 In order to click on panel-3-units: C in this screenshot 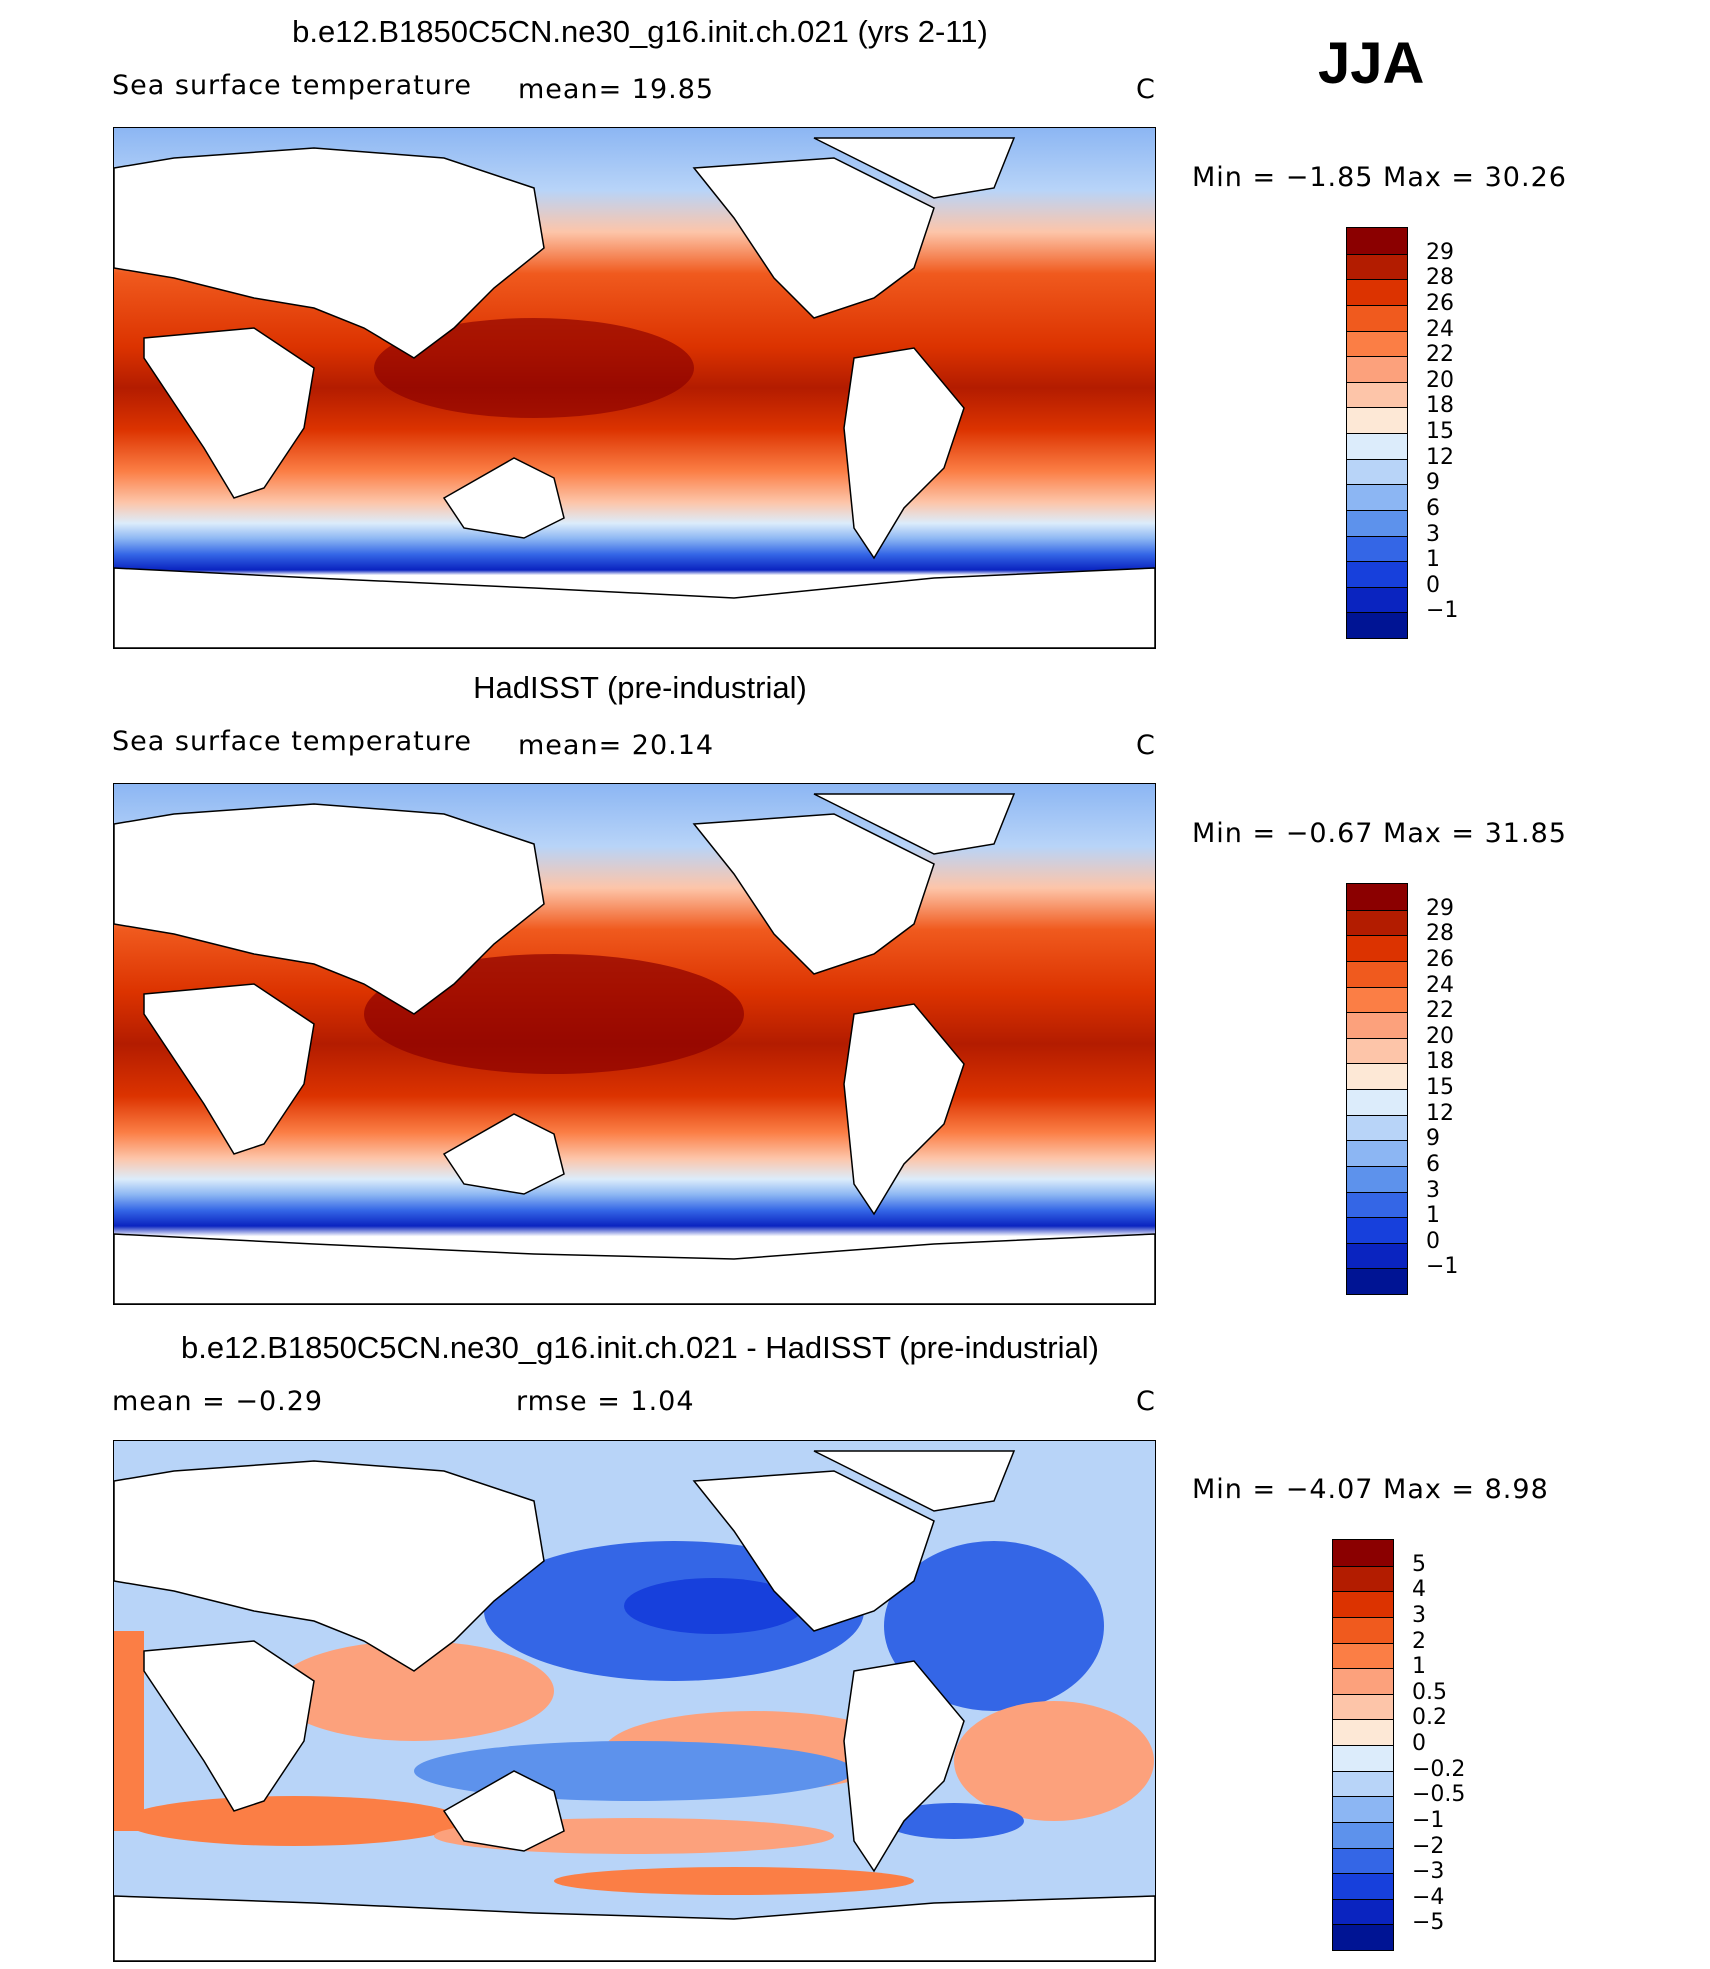, I will do `click(1146, 1401)`.